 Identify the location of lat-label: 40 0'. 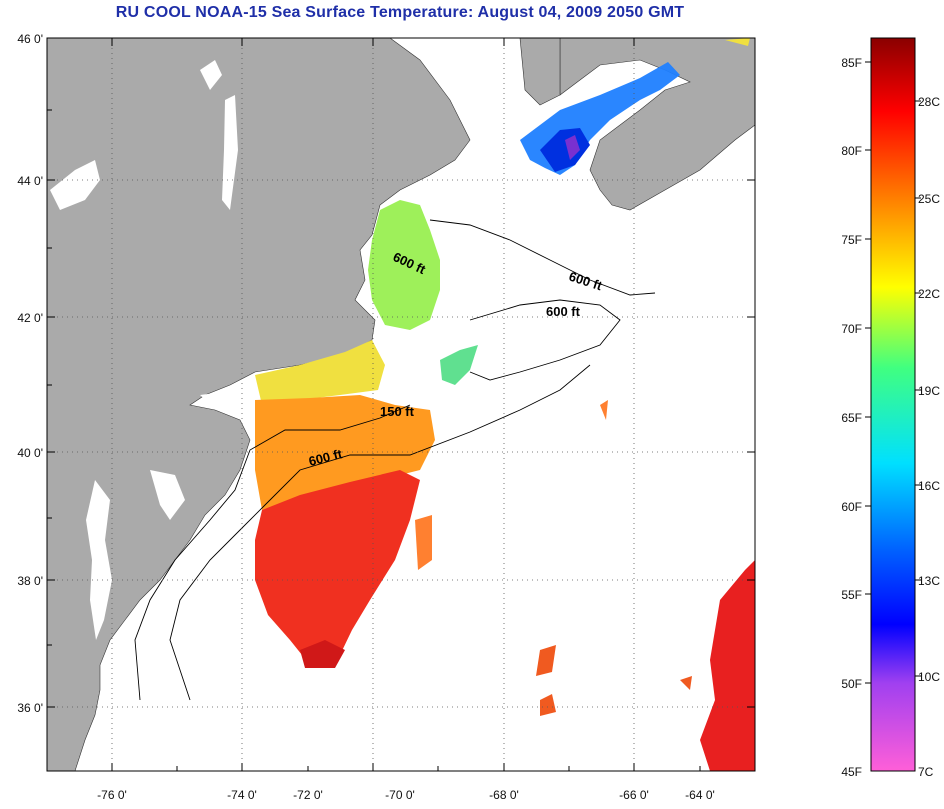
(30, 453).